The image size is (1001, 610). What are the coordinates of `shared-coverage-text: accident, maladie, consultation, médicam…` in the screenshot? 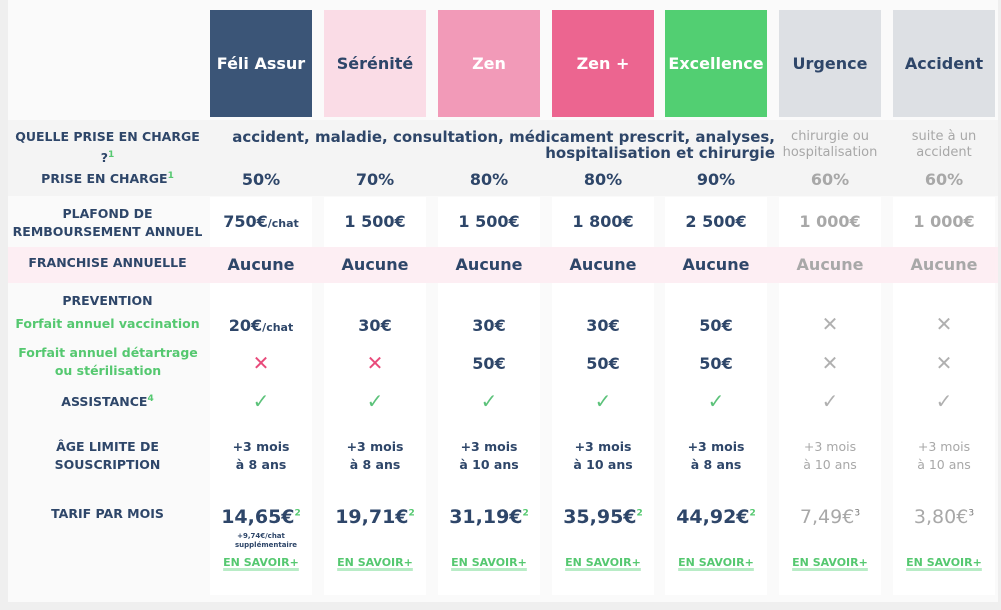 It's located at (503, 145).